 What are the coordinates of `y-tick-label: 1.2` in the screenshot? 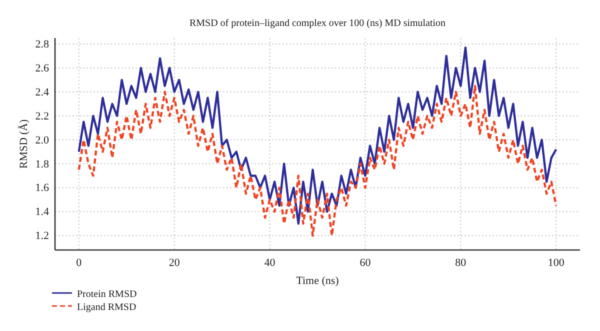 It's located at (42, 236).